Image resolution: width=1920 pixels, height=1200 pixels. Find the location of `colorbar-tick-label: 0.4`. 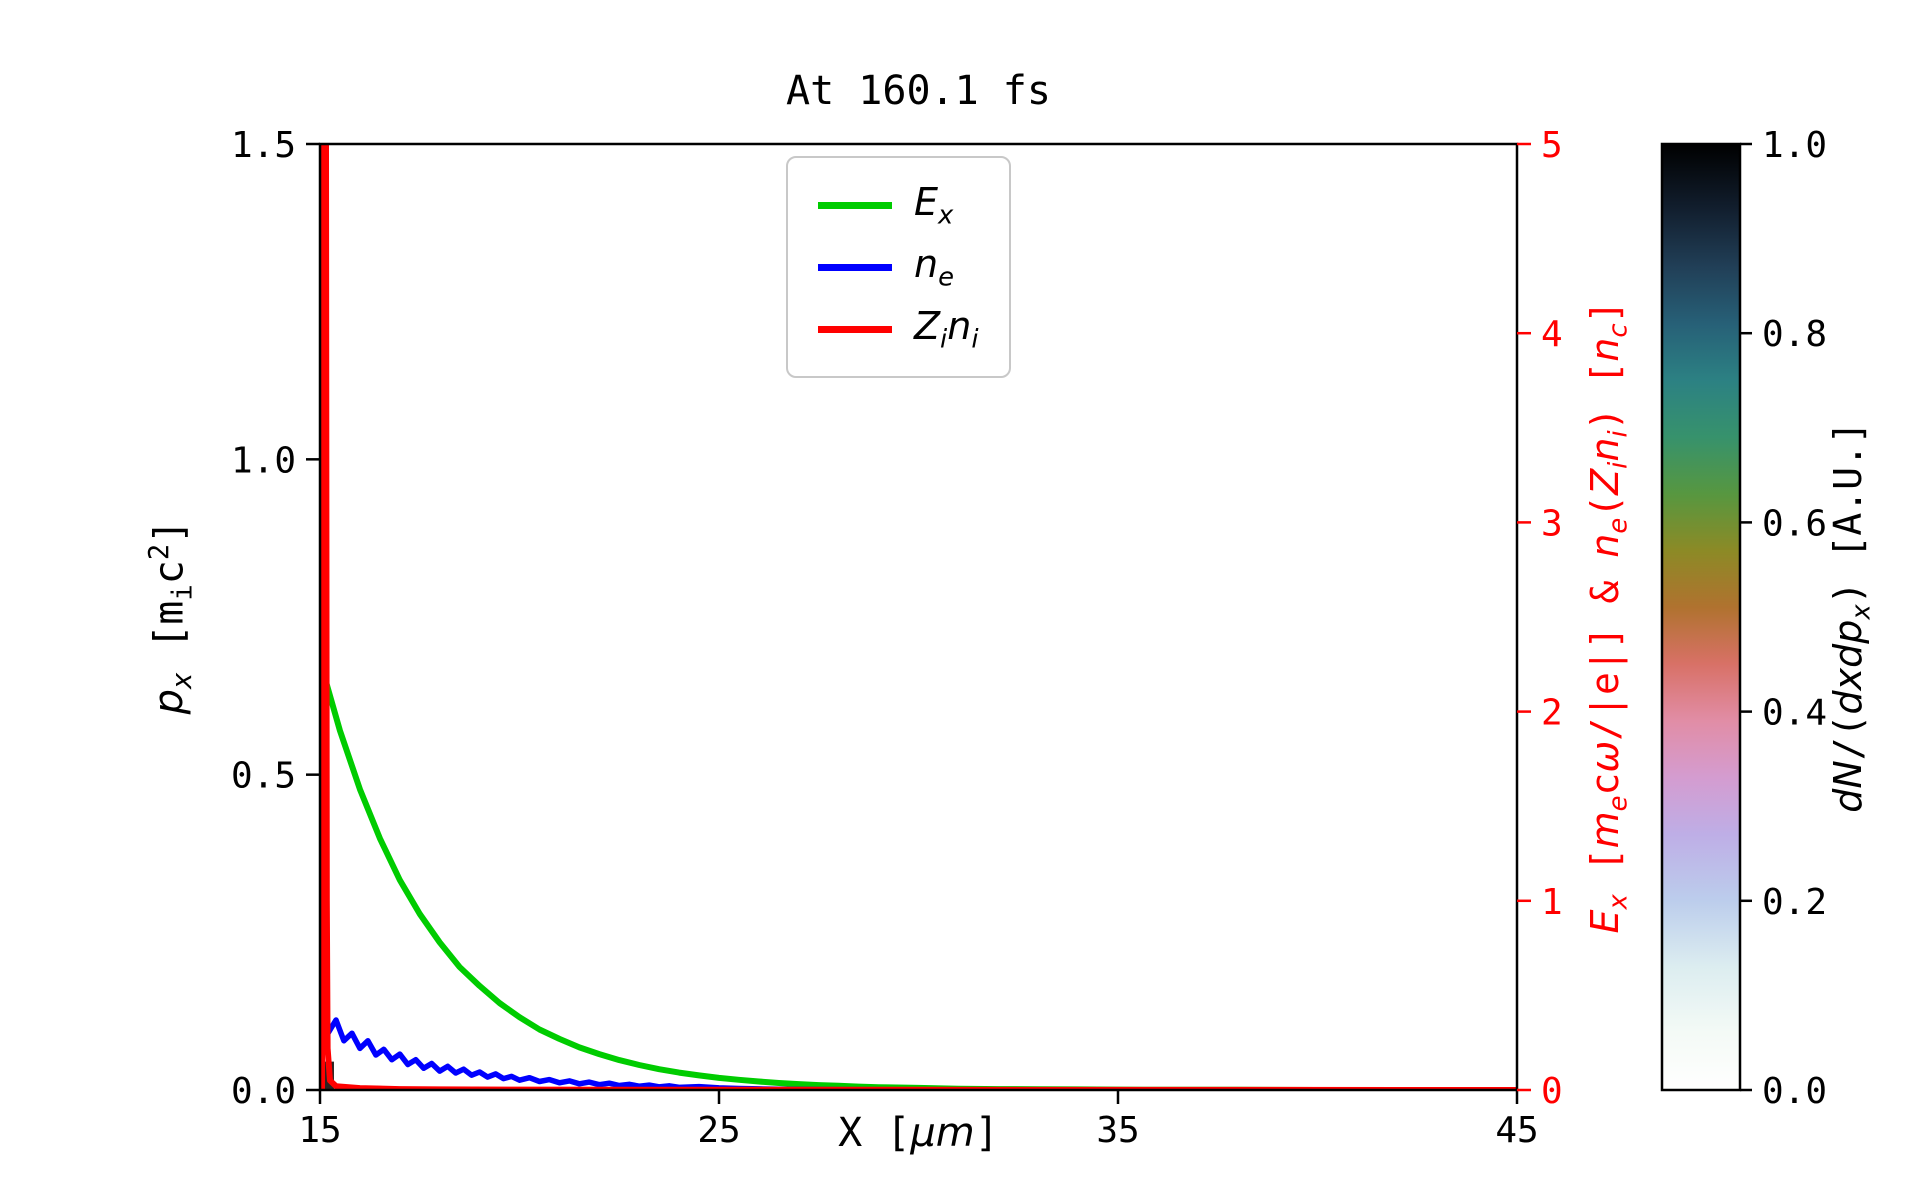

colorbar-tick-label: 0.4 is located at coordinates (1794, 713).